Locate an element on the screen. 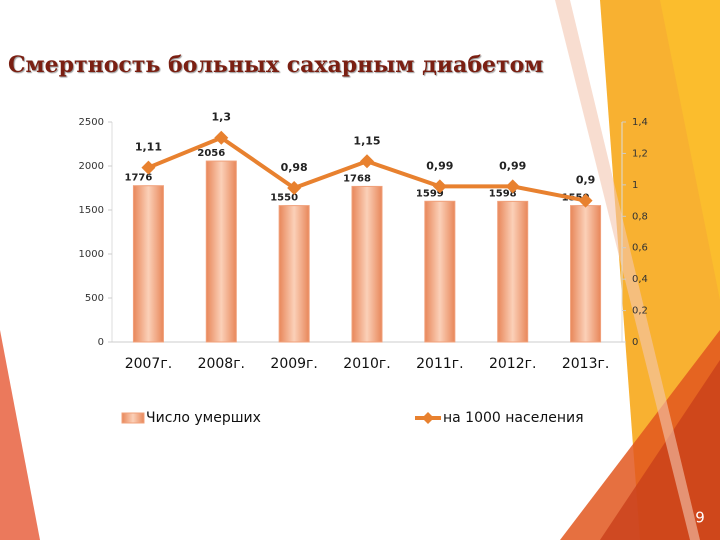 This screenshot has width=720, height=540. point-label: 0,98 is located at coordinates (294, 167).